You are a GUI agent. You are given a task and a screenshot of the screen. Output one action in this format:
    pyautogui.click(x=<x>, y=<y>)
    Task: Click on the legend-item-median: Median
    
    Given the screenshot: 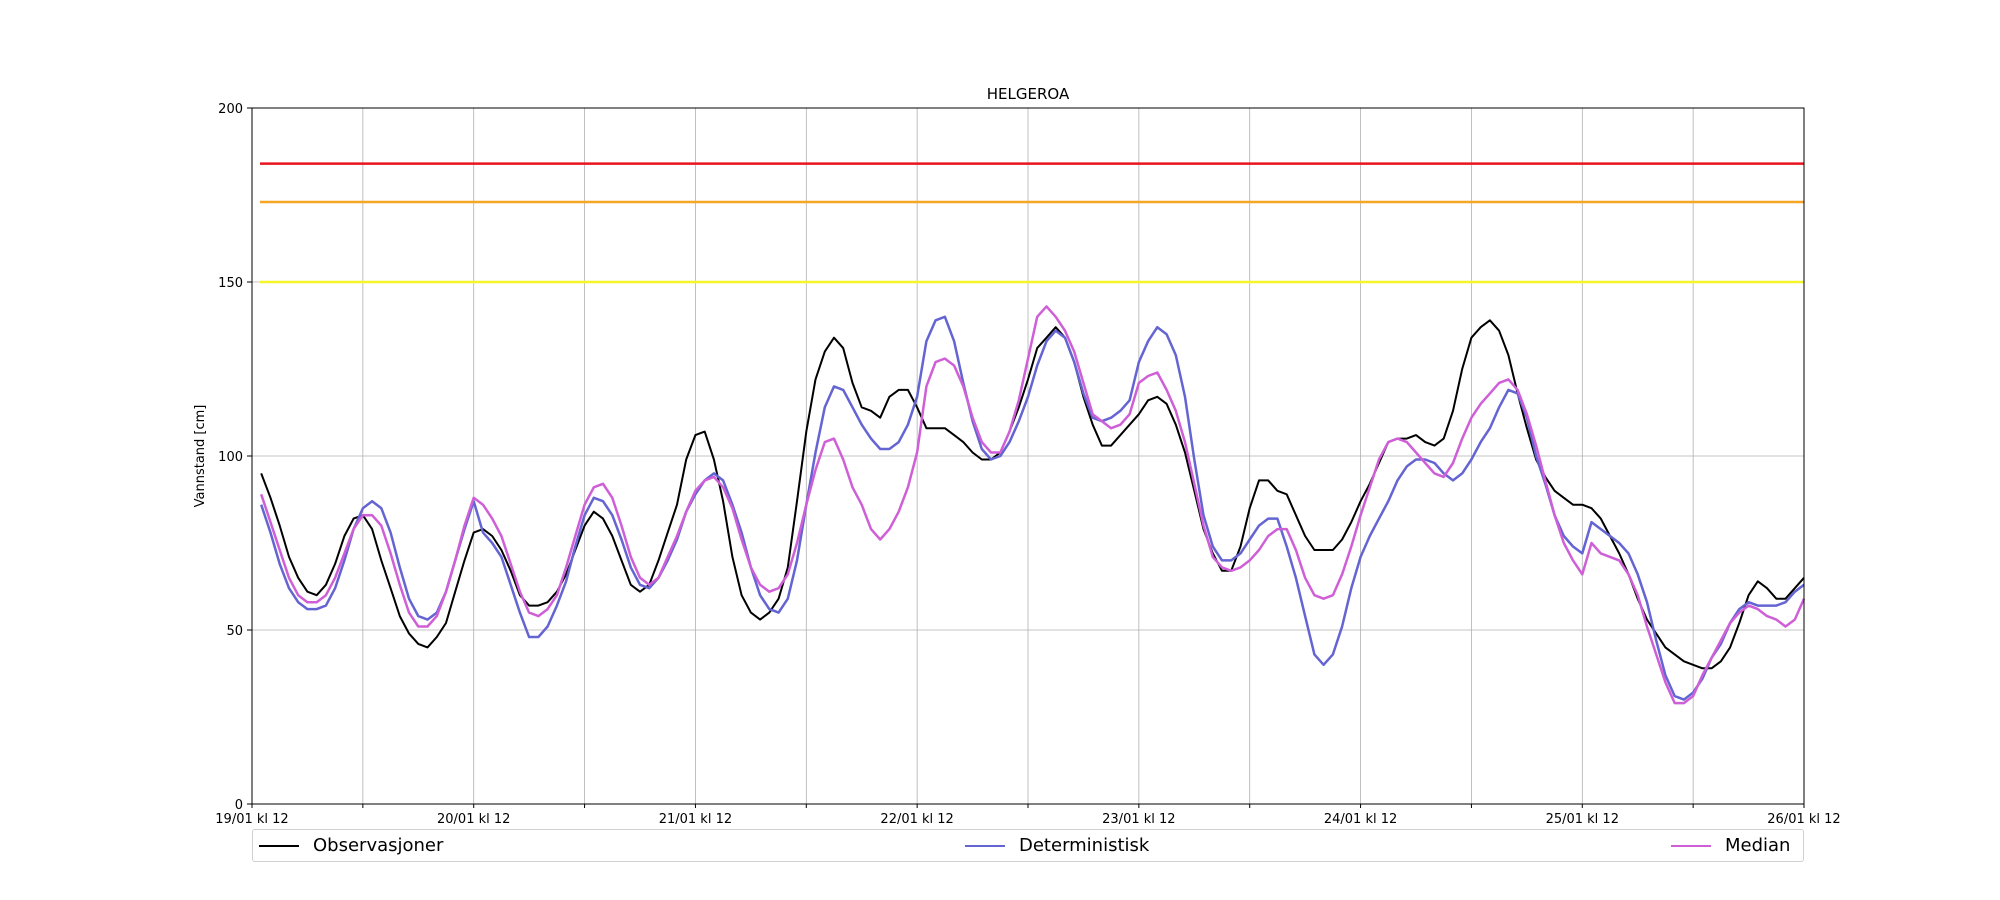 What is the action you would take?
    pyautogui.click(x=1730, y=845)
    